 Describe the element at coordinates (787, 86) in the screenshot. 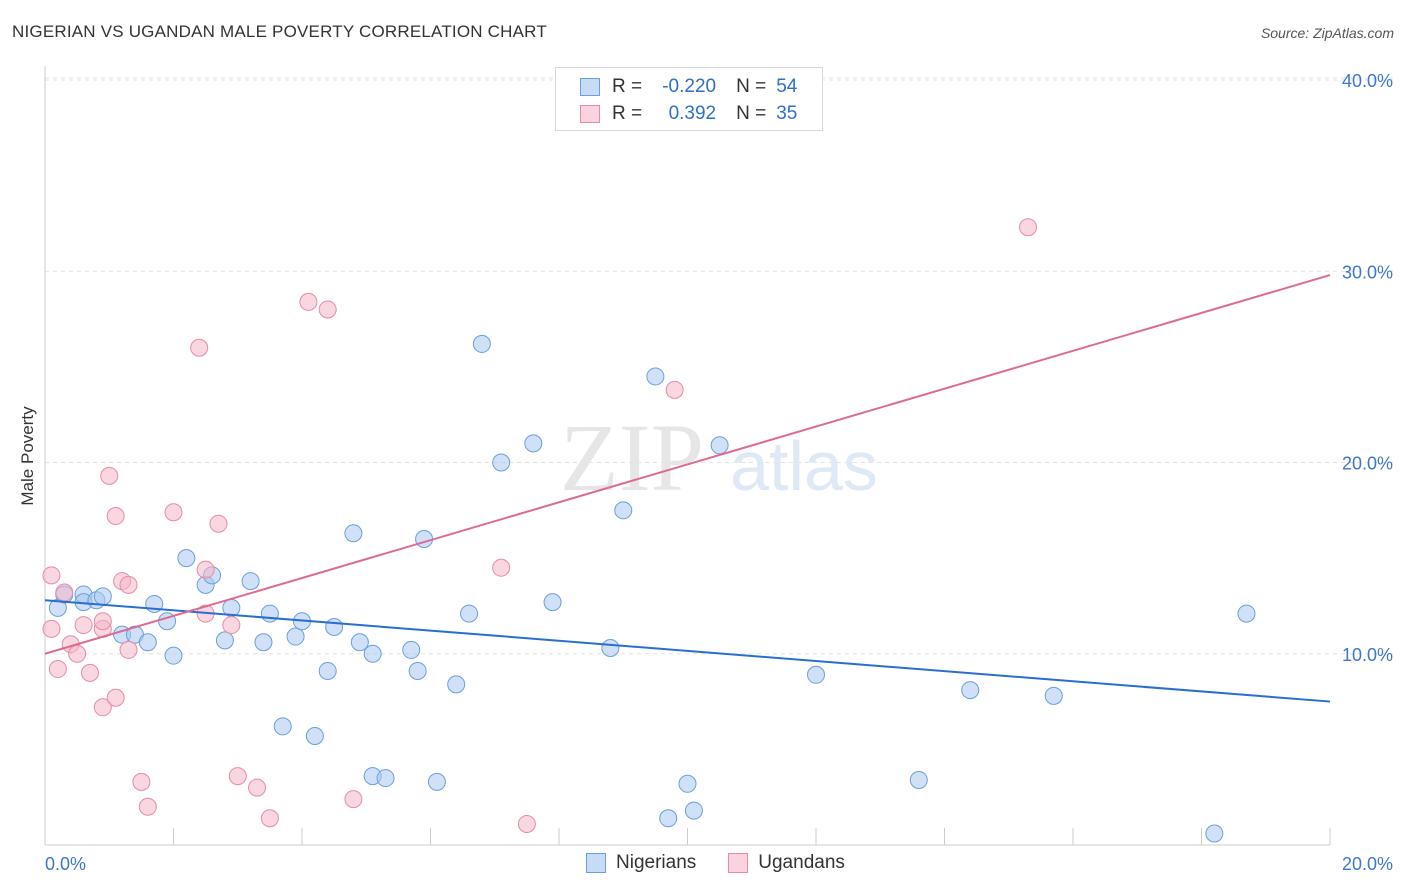

I see `n-value: 54` at that location.